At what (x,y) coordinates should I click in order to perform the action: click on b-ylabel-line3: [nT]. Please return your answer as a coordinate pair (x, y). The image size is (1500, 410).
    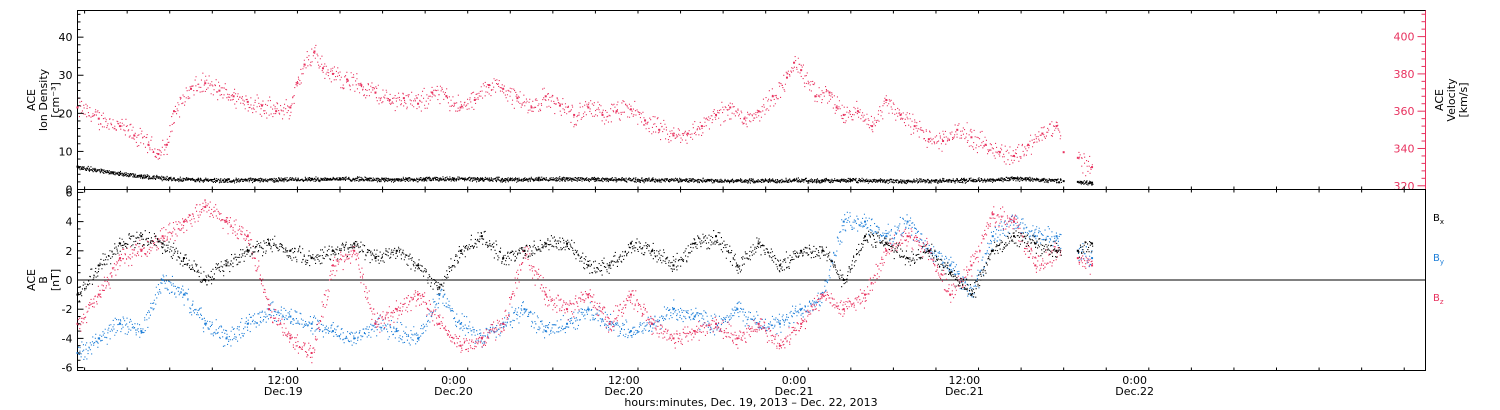
    Looking at the image, I should click on (55, 280).